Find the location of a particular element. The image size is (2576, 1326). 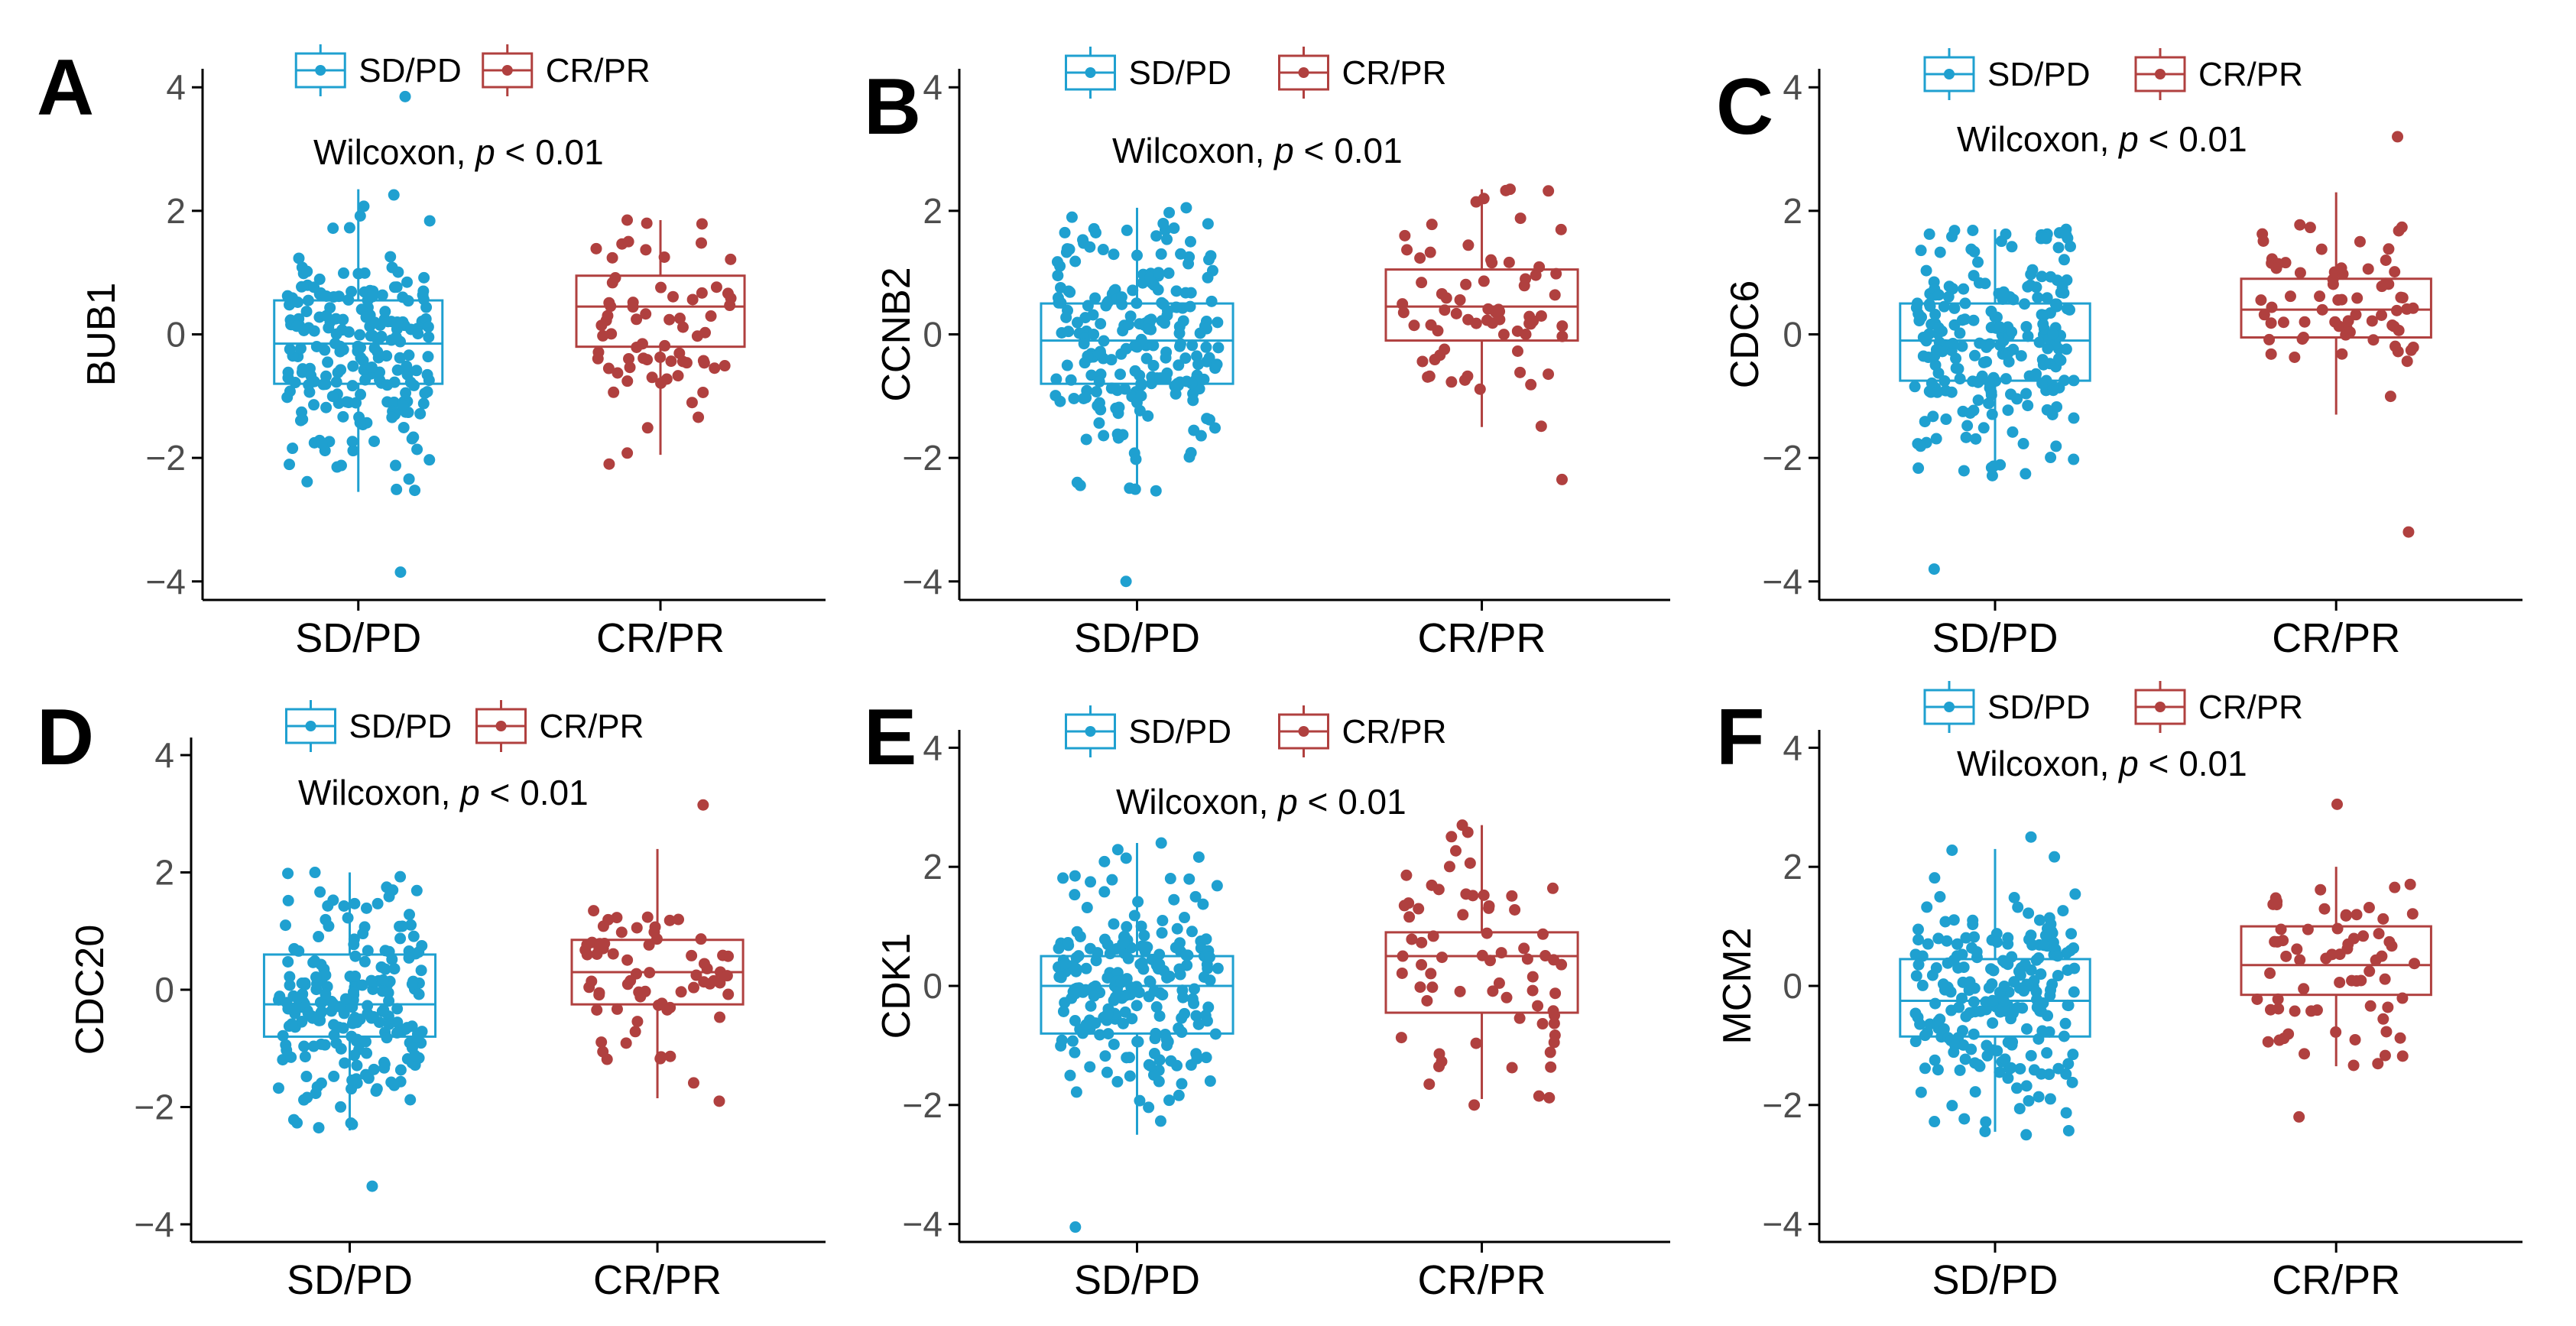

x-tick-label: SD/PD is located at coordinates (1995, 638).